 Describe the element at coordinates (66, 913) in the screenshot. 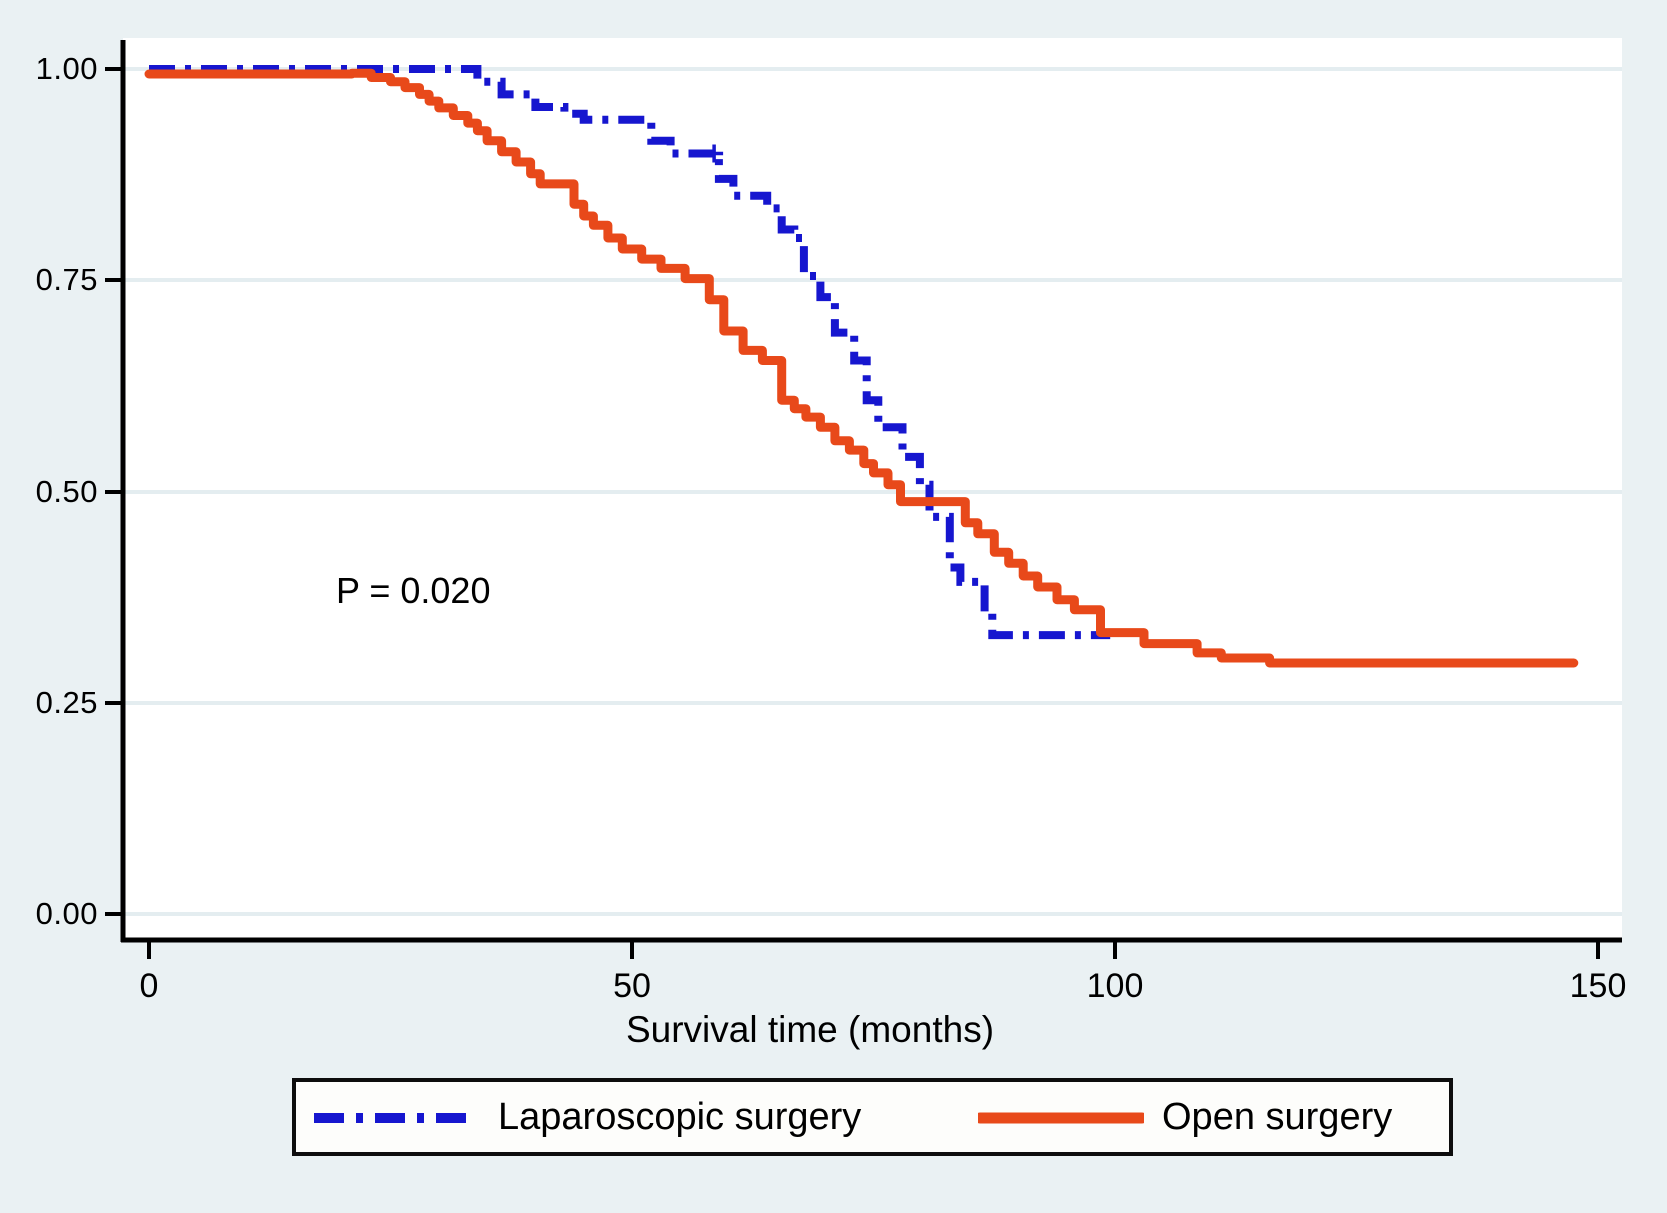

I see `y-tick-label-0.00: 0.00` at that location.